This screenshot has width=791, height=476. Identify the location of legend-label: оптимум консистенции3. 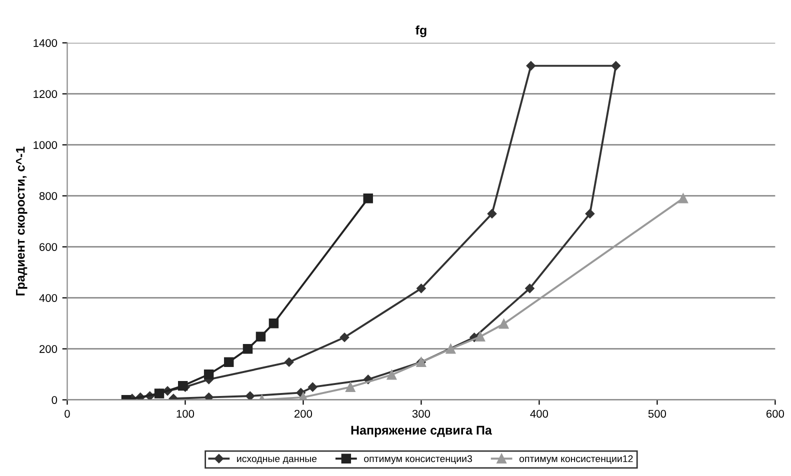
(418, 459).